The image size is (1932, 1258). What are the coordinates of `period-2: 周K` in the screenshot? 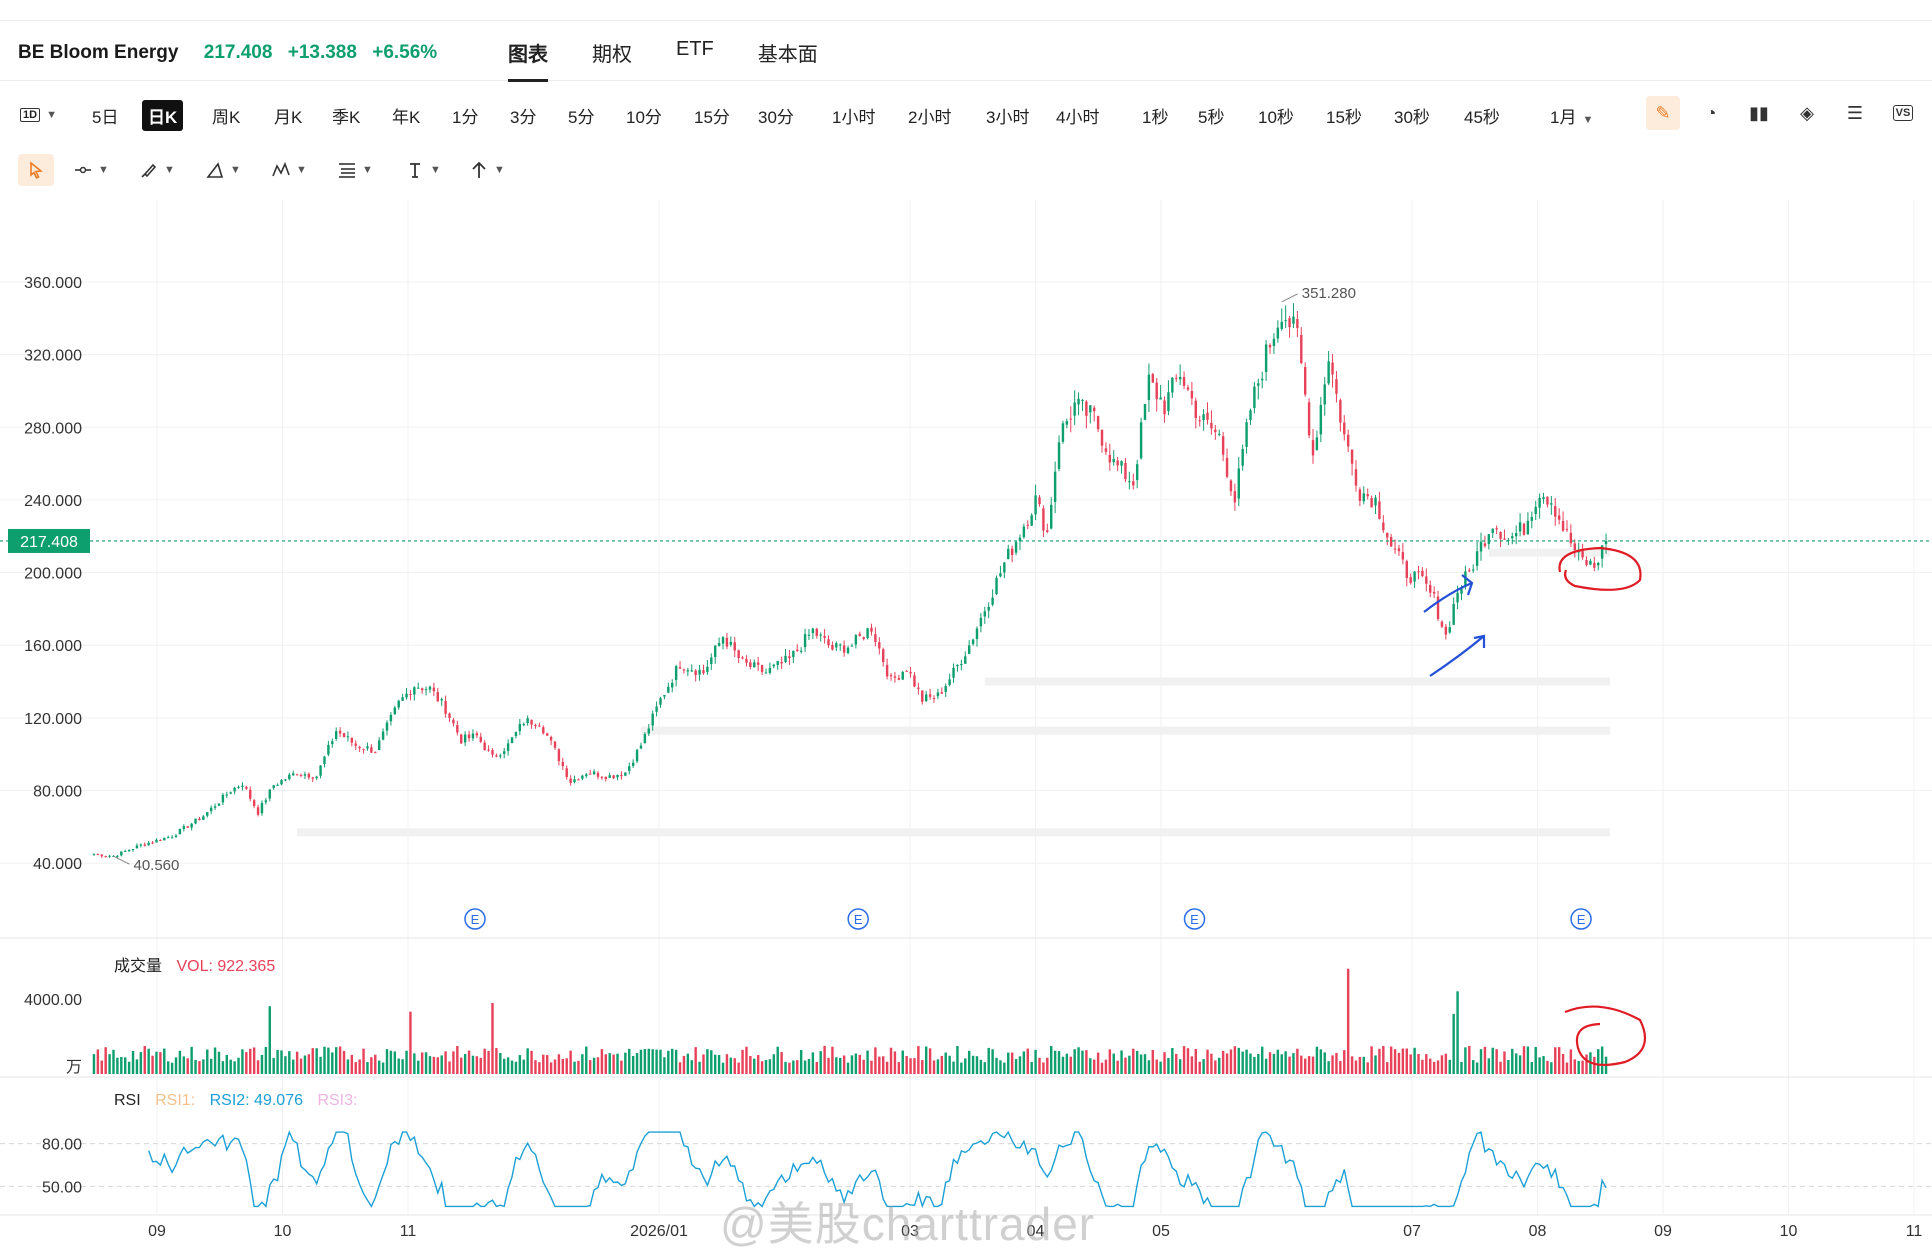 It's located at (226, 115).